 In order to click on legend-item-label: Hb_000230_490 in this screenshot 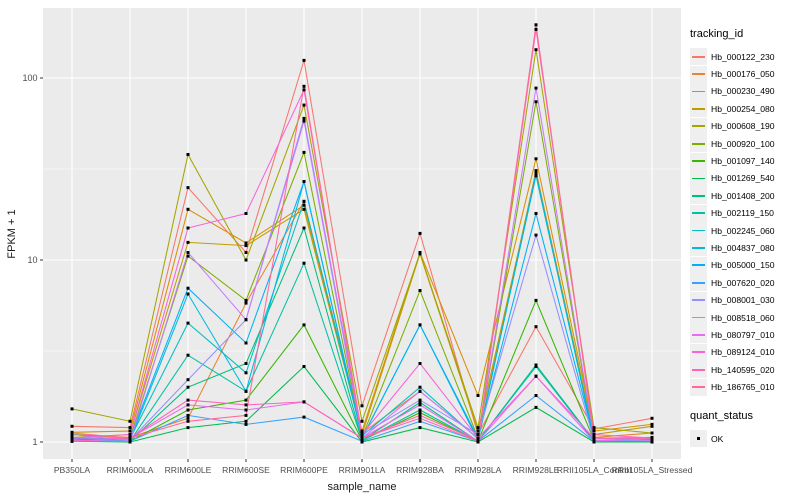, I will do `click(743, 91)`.